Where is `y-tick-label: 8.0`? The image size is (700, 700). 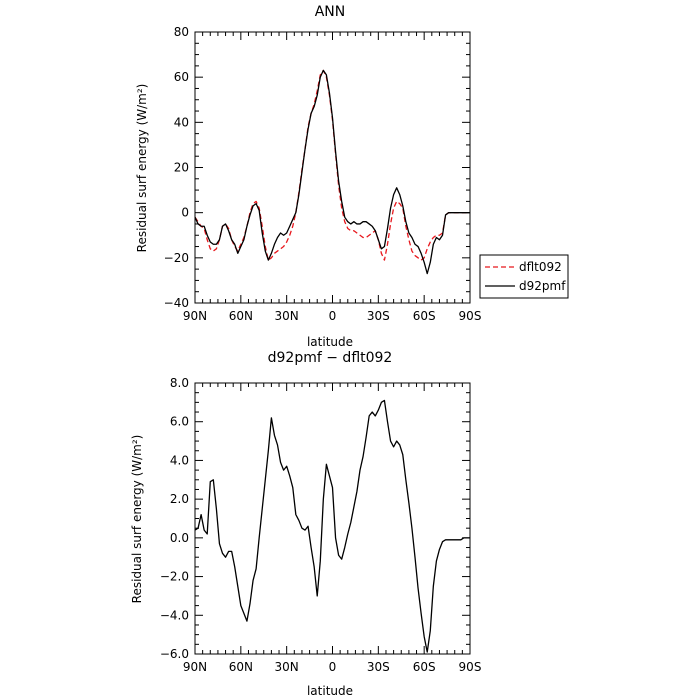
y-tick-label: 8.0 is located at coordinates (179, 383).